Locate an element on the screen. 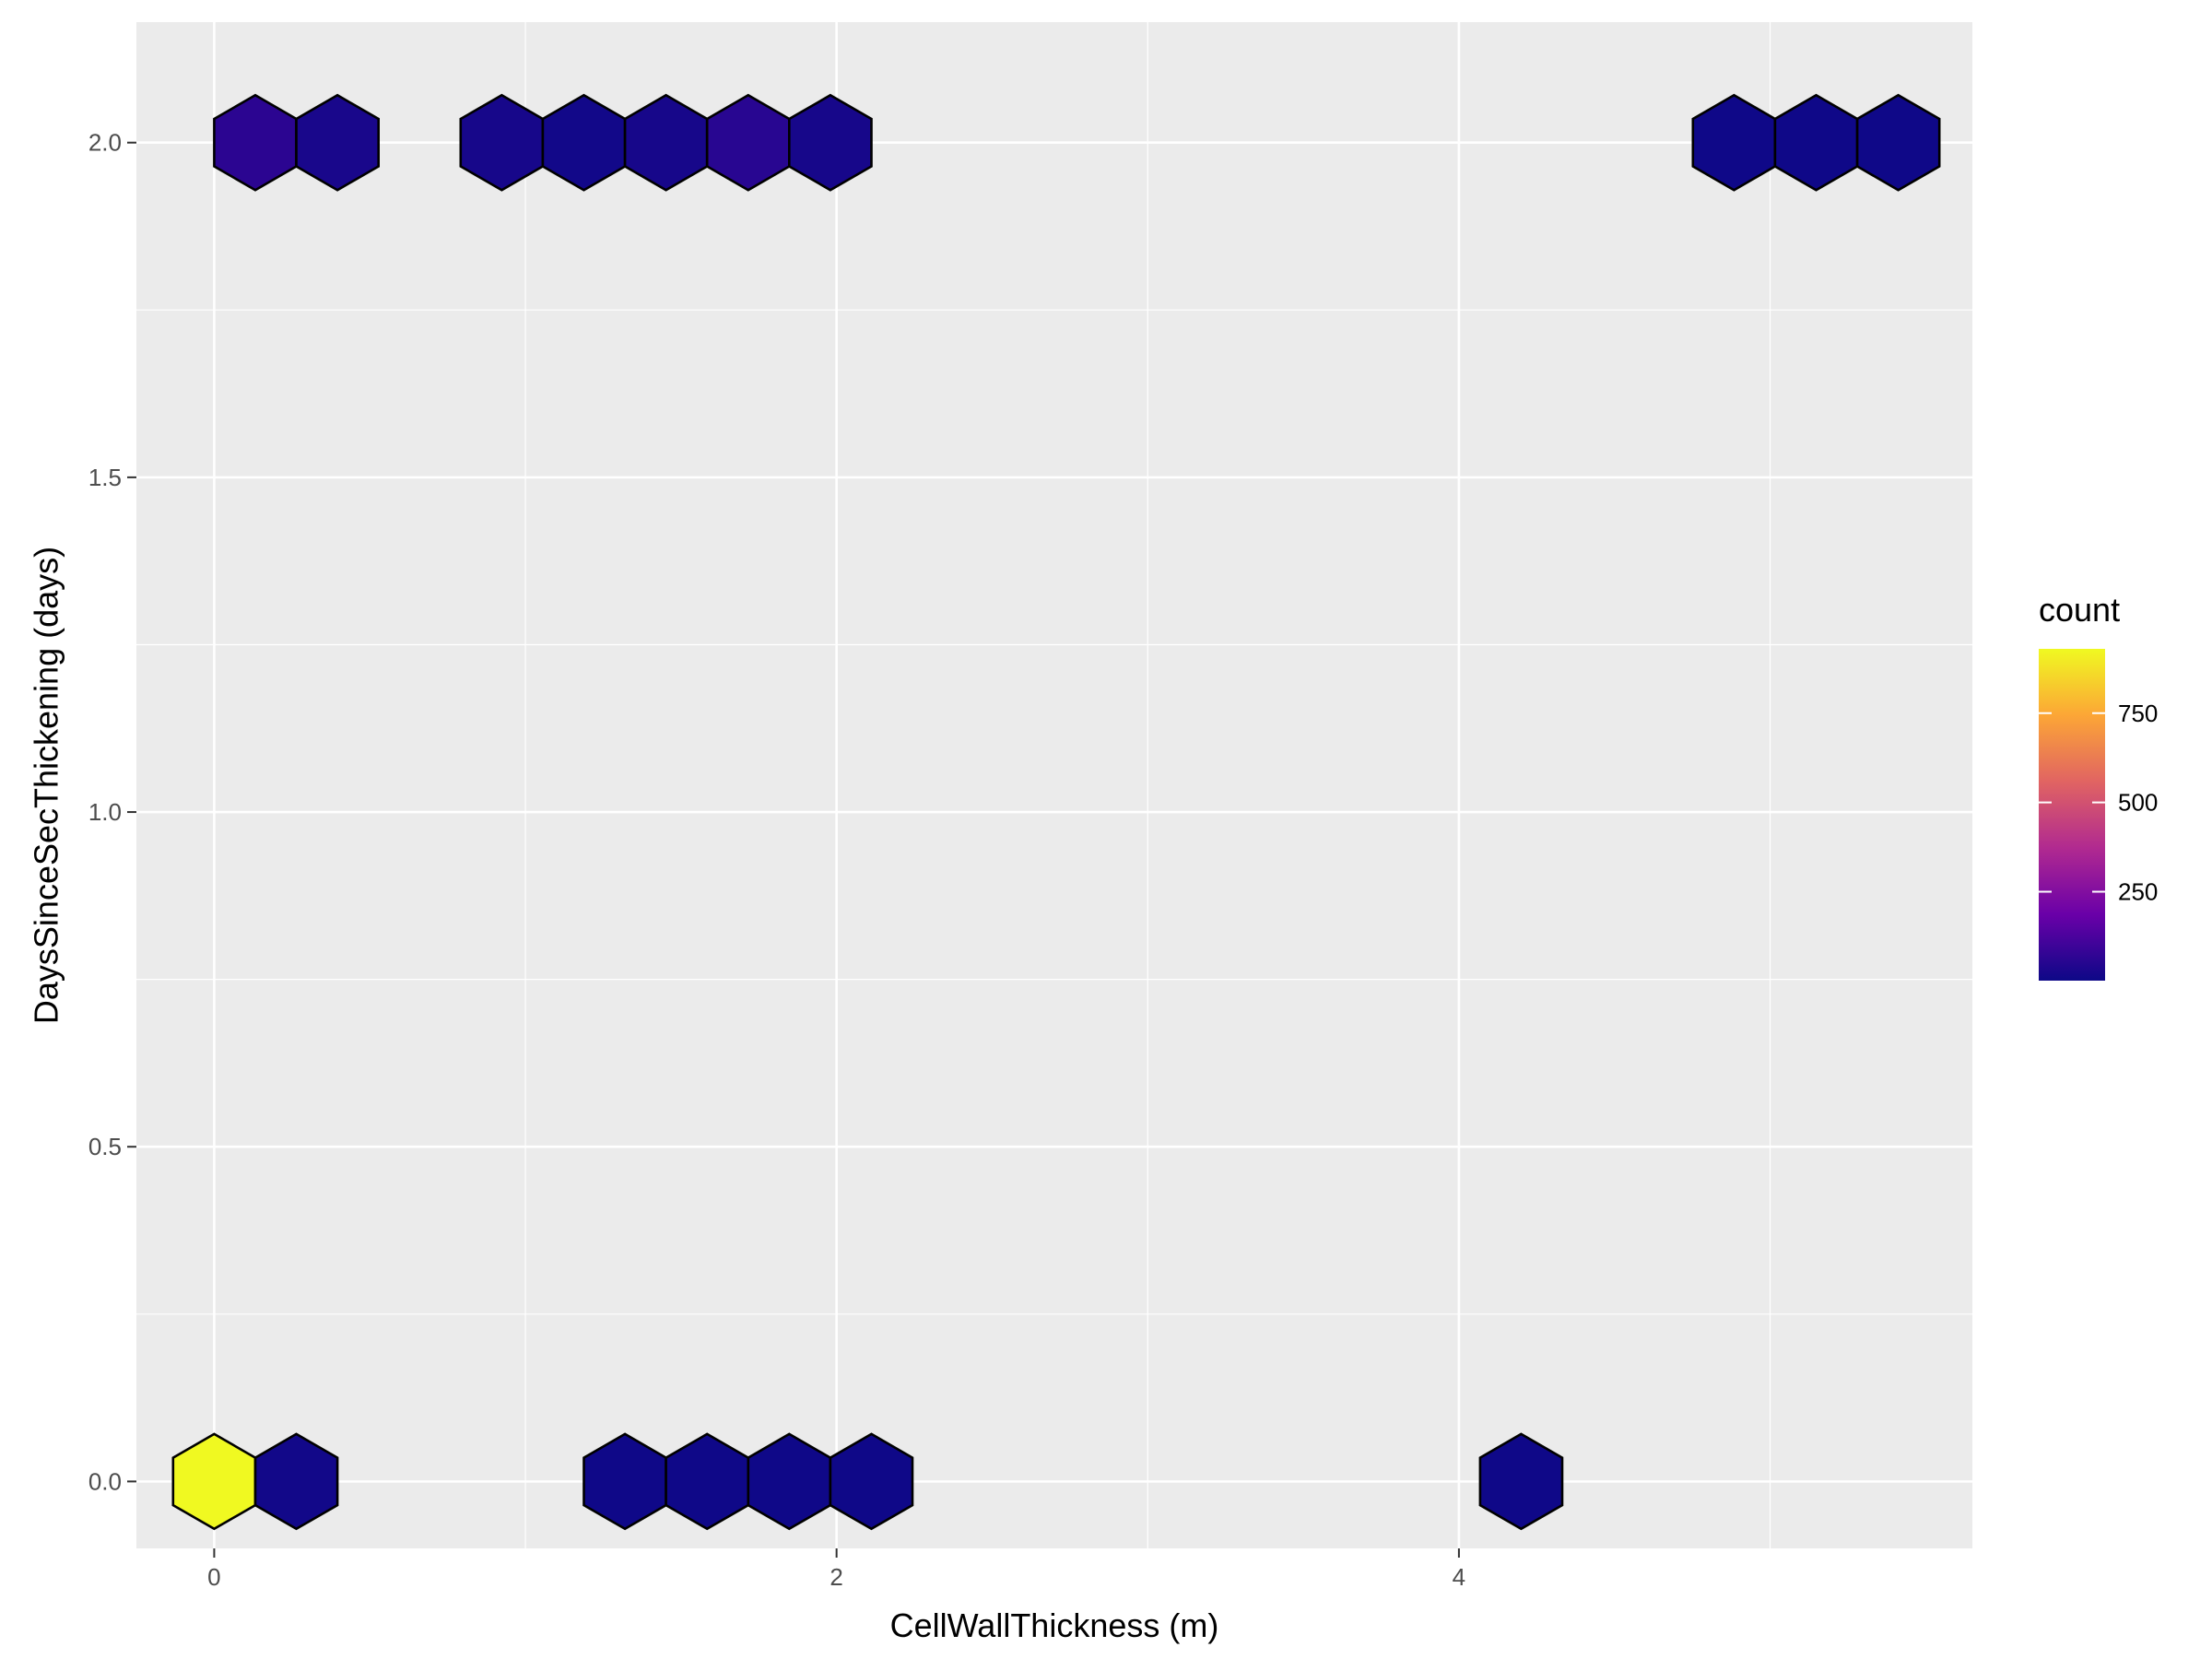  color-legend: count 250 500 750 is located at coordinates (2098, 786).